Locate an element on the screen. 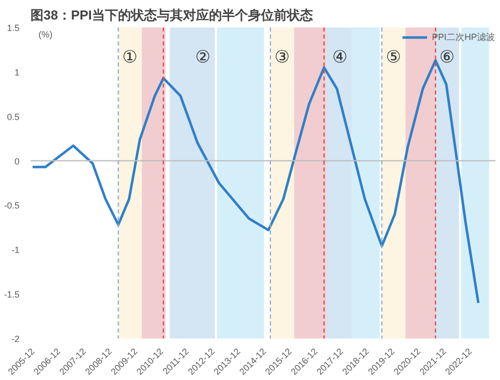 This screenshot has height=380, width=500. legend-label: PPI二次HP滤波 is located at coordinates (463, 37).